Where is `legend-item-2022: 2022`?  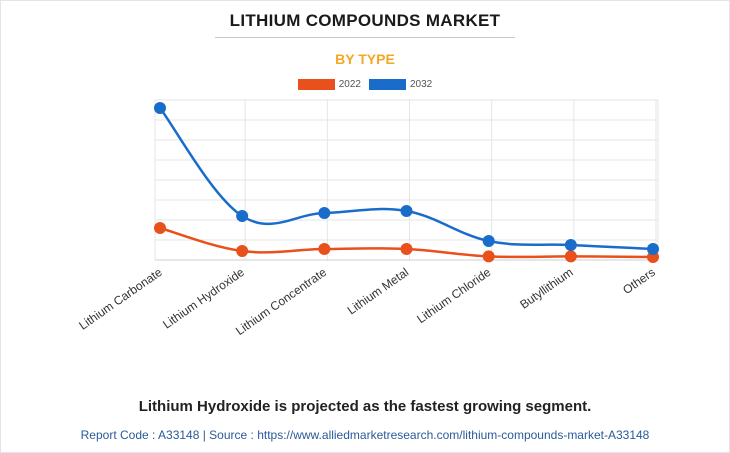 legend-item-2022: 2022 is located at coordinates (329, 84).